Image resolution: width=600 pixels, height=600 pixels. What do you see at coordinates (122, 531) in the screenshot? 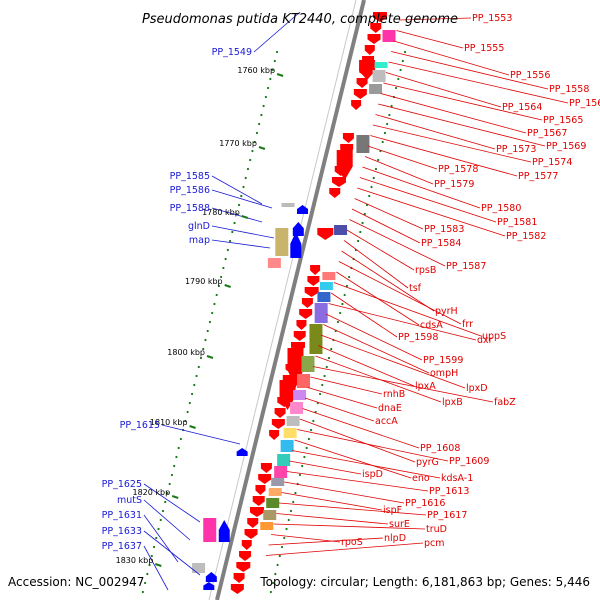
I see `left-gene-label: PP_1633` at bounding box center [122, 531].